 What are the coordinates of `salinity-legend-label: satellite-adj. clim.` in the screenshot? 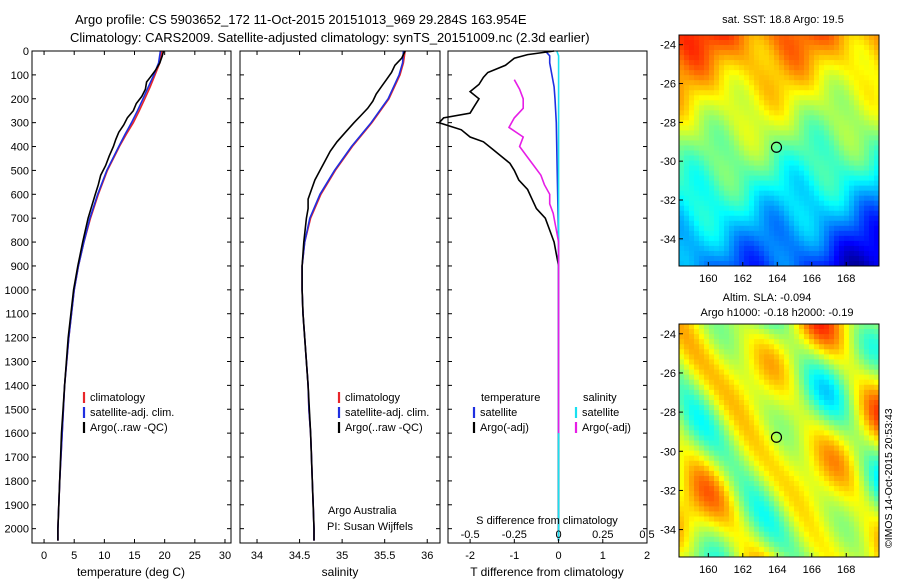 It's located at (387, 413).